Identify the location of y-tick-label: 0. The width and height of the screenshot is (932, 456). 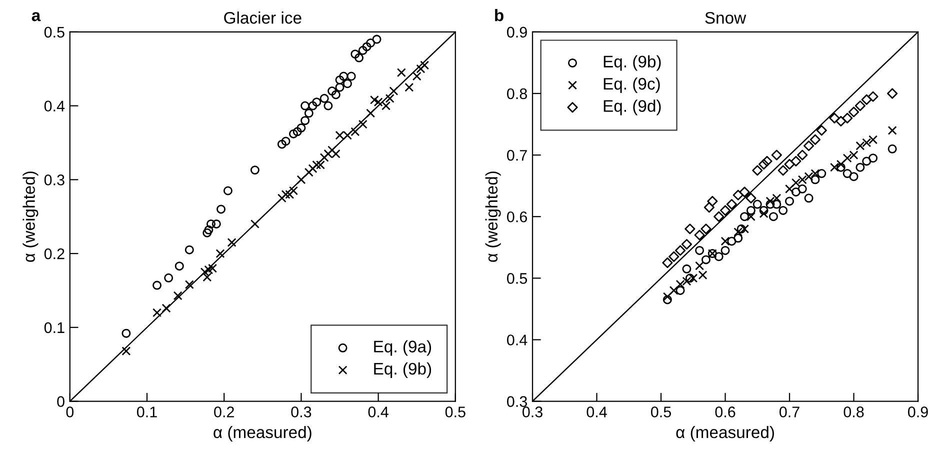
(60, 401).